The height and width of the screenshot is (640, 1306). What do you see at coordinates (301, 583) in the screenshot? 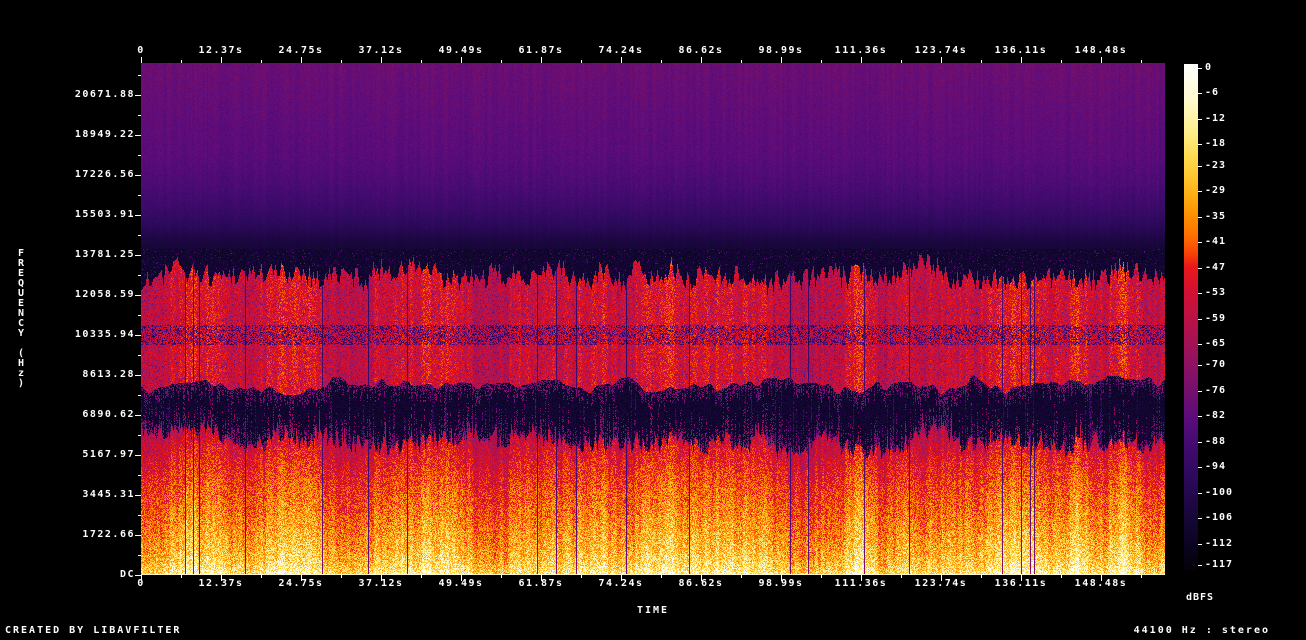
I see `time-tick-label: 24.75s` at bounding box center [301, 583].